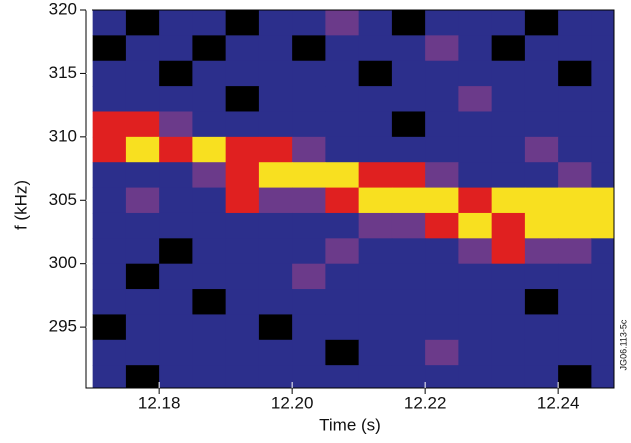 The image size is (631, 443). What do you see at coordinates (558, 402) in the screenshot?
I see `x-tick-label: 12.24` at bounding box center [558, 402].